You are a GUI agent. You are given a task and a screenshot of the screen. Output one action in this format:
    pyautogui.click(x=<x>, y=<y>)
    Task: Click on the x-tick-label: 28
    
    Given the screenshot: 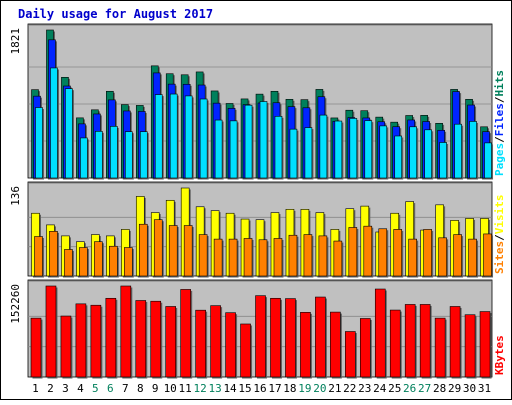 What is the action you would take?
    pyautogui.click(x=439, y=388)
    